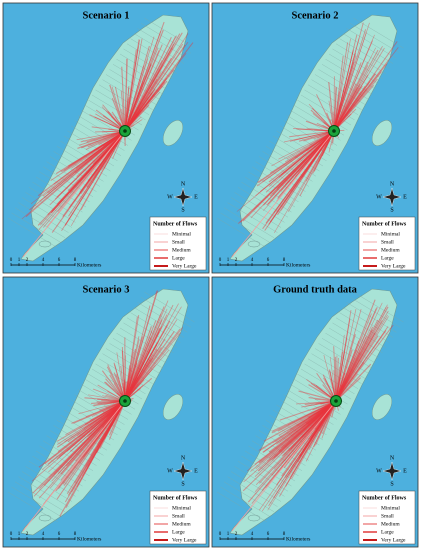  I want to click on legend-label: Very Large, so click(184, 540).